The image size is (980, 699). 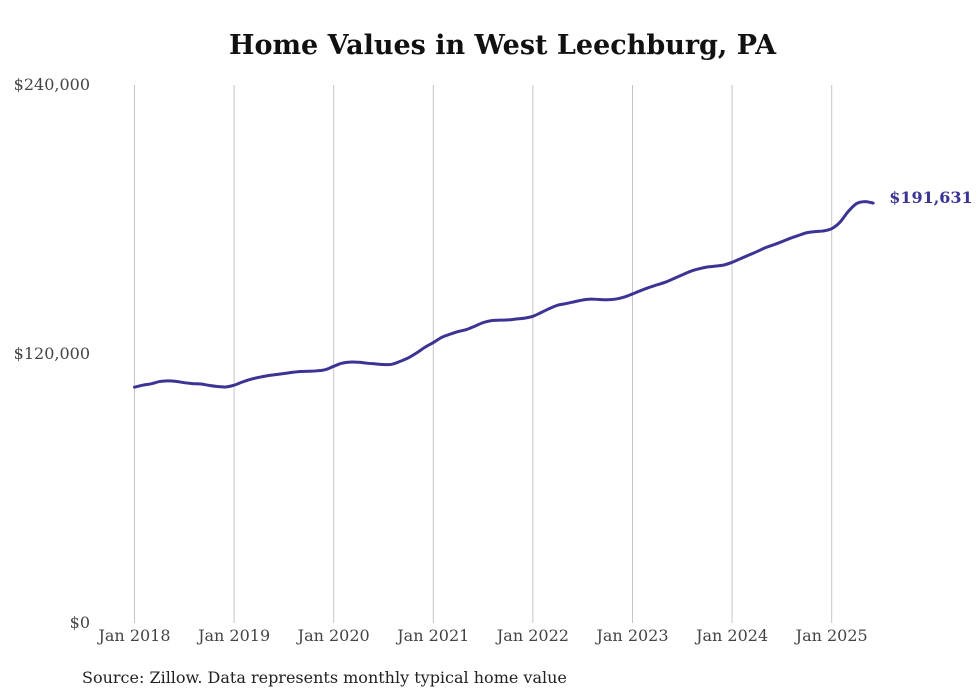 I want to click on chart-title: Home Values in West Leechburg, PA, so click(x=502, y=45).